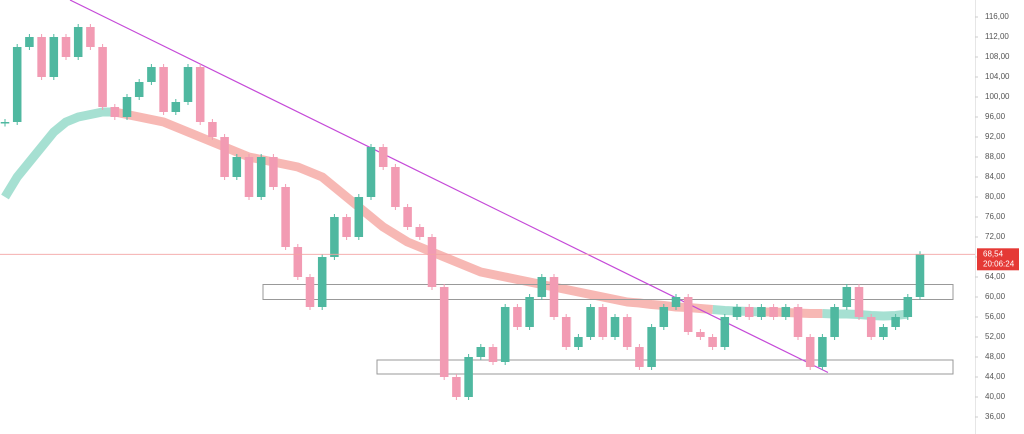  I want to click on y-tick-label: 36,00, so click(995, 416).